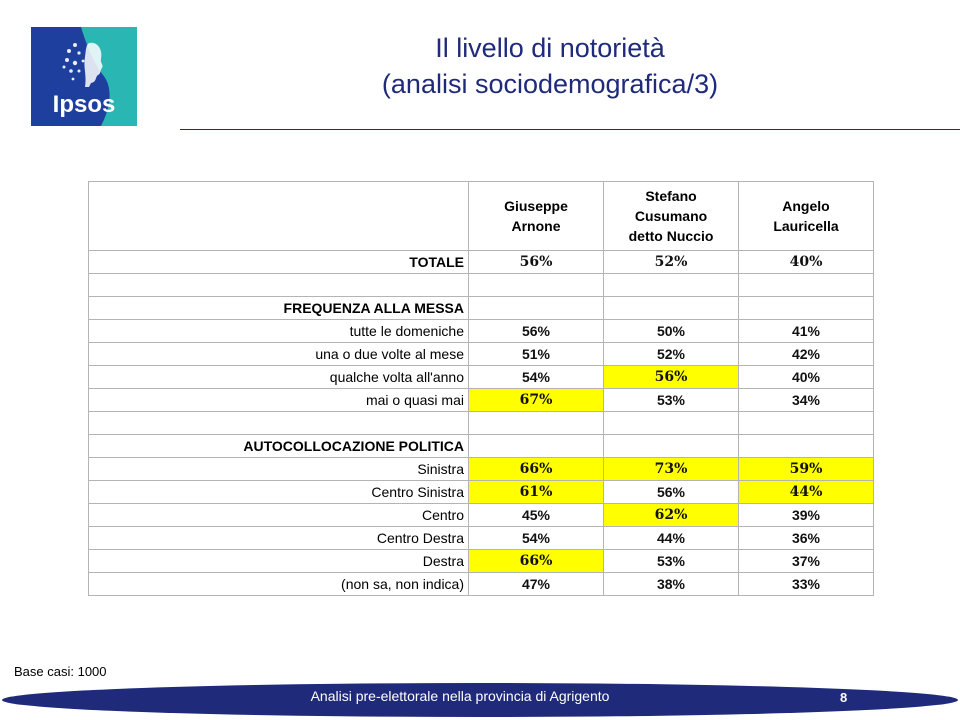 The image size is (960, 720). Describe the element at coordinates (671, 377) in the screenshot. I see `cell-value-highlighted: 56%` at that location.